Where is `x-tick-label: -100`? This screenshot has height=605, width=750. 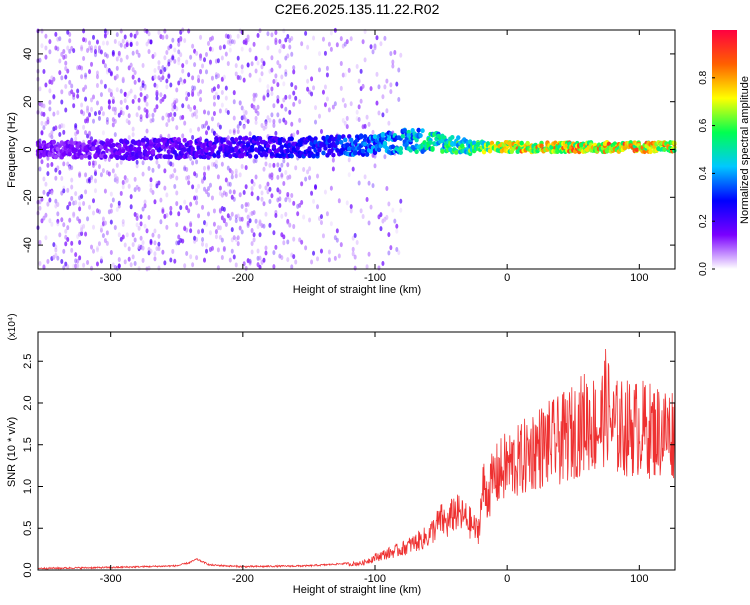 x-tick-label: -100 is located at coordinates (375, 278).